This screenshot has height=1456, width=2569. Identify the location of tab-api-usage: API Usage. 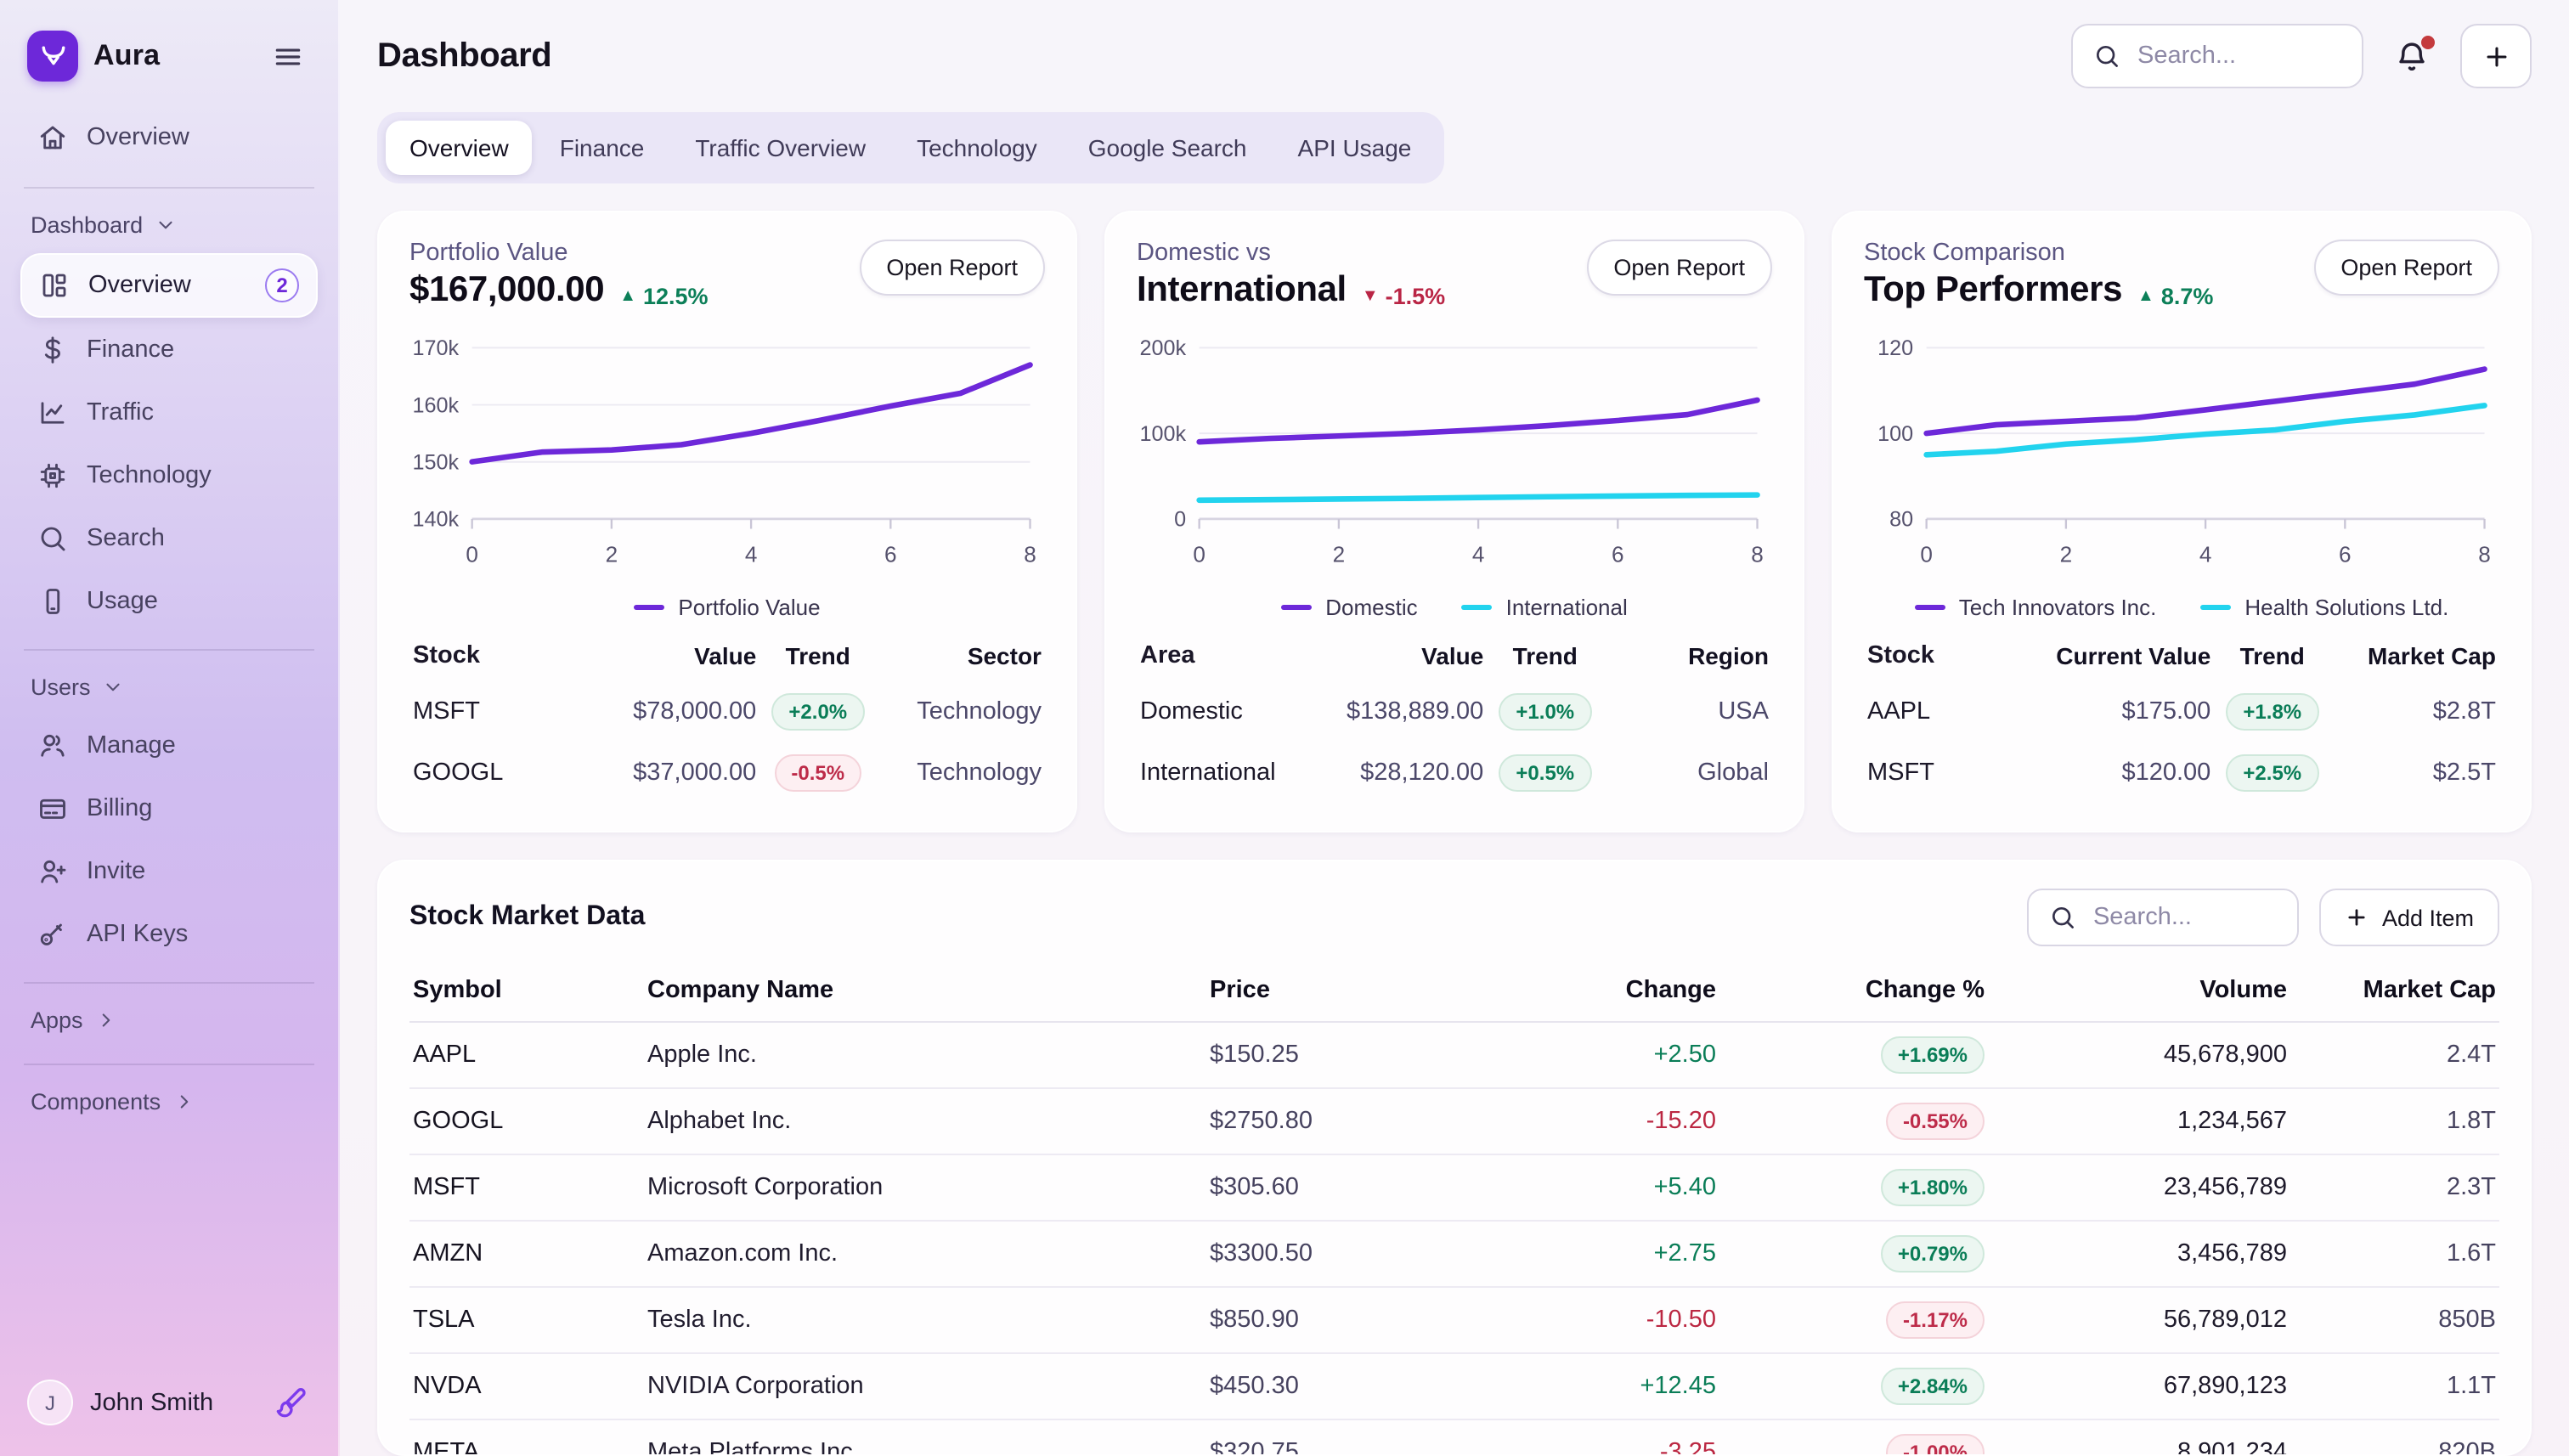
(1355, 148).